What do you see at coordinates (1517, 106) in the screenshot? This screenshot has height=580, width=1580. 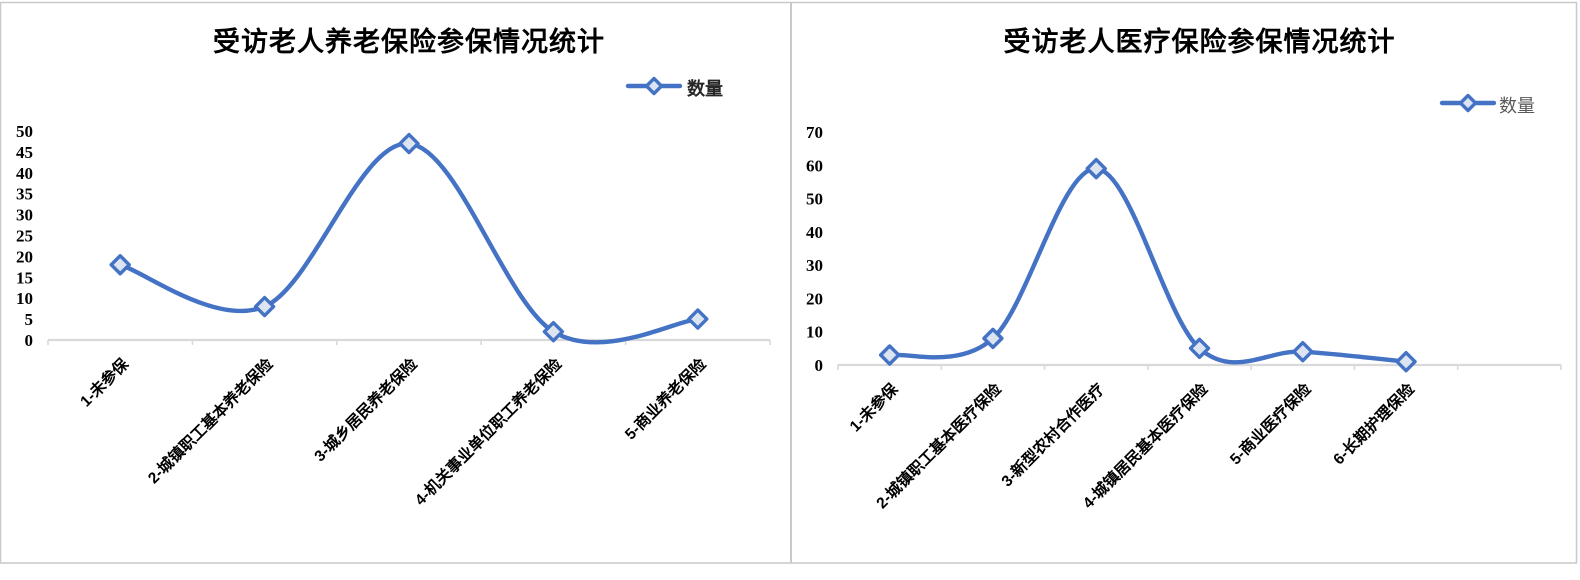 I see `right-legend-label: 数量` at bounding box center [1517, 106].